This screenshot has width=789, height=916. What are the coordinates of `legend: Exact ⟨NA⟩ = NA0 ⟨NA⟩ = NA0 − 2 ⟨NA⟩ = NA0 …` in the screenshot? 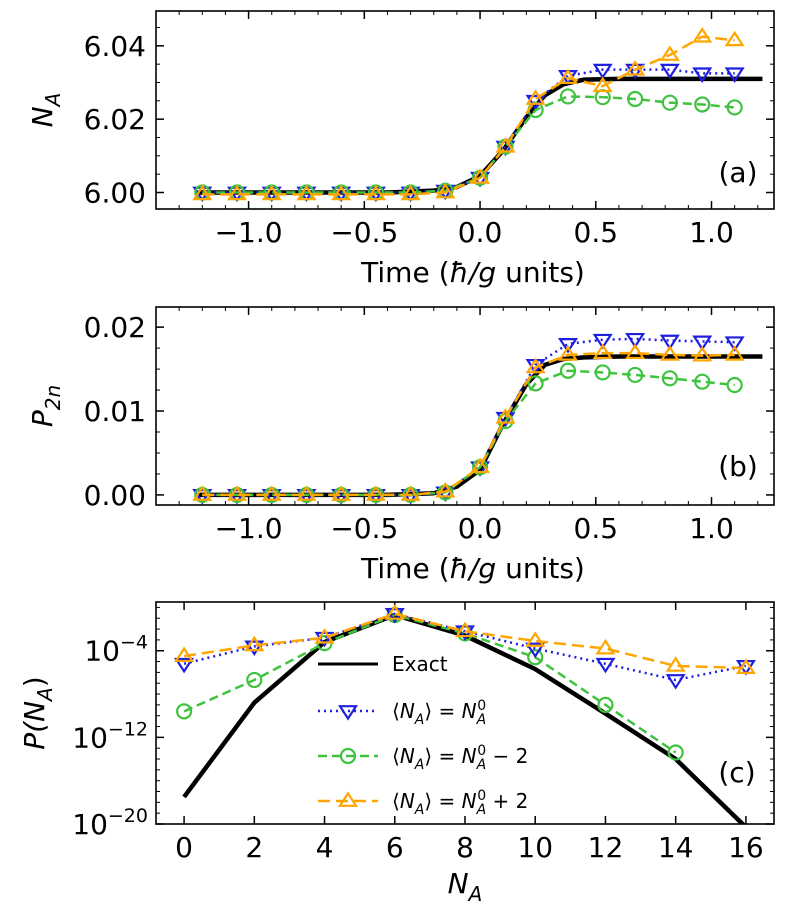 It's located at (423, 735).